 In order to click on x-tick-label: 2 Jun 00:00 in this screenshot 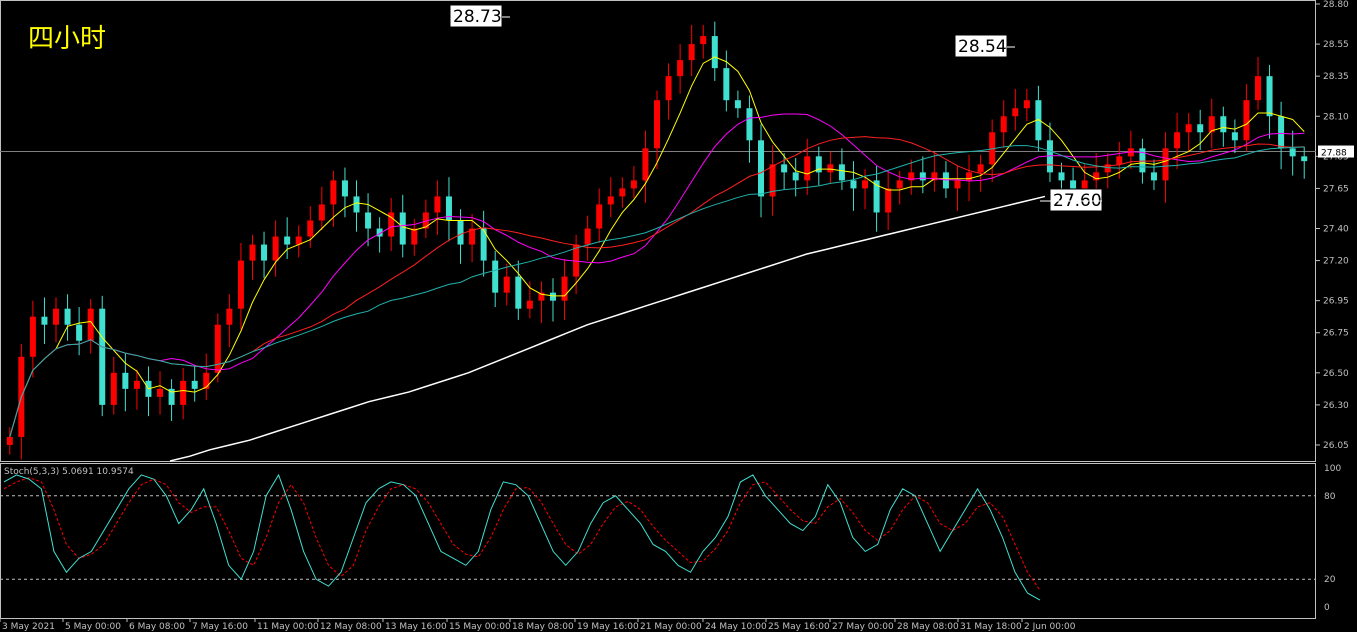, I will do `click(1050, 627)`.